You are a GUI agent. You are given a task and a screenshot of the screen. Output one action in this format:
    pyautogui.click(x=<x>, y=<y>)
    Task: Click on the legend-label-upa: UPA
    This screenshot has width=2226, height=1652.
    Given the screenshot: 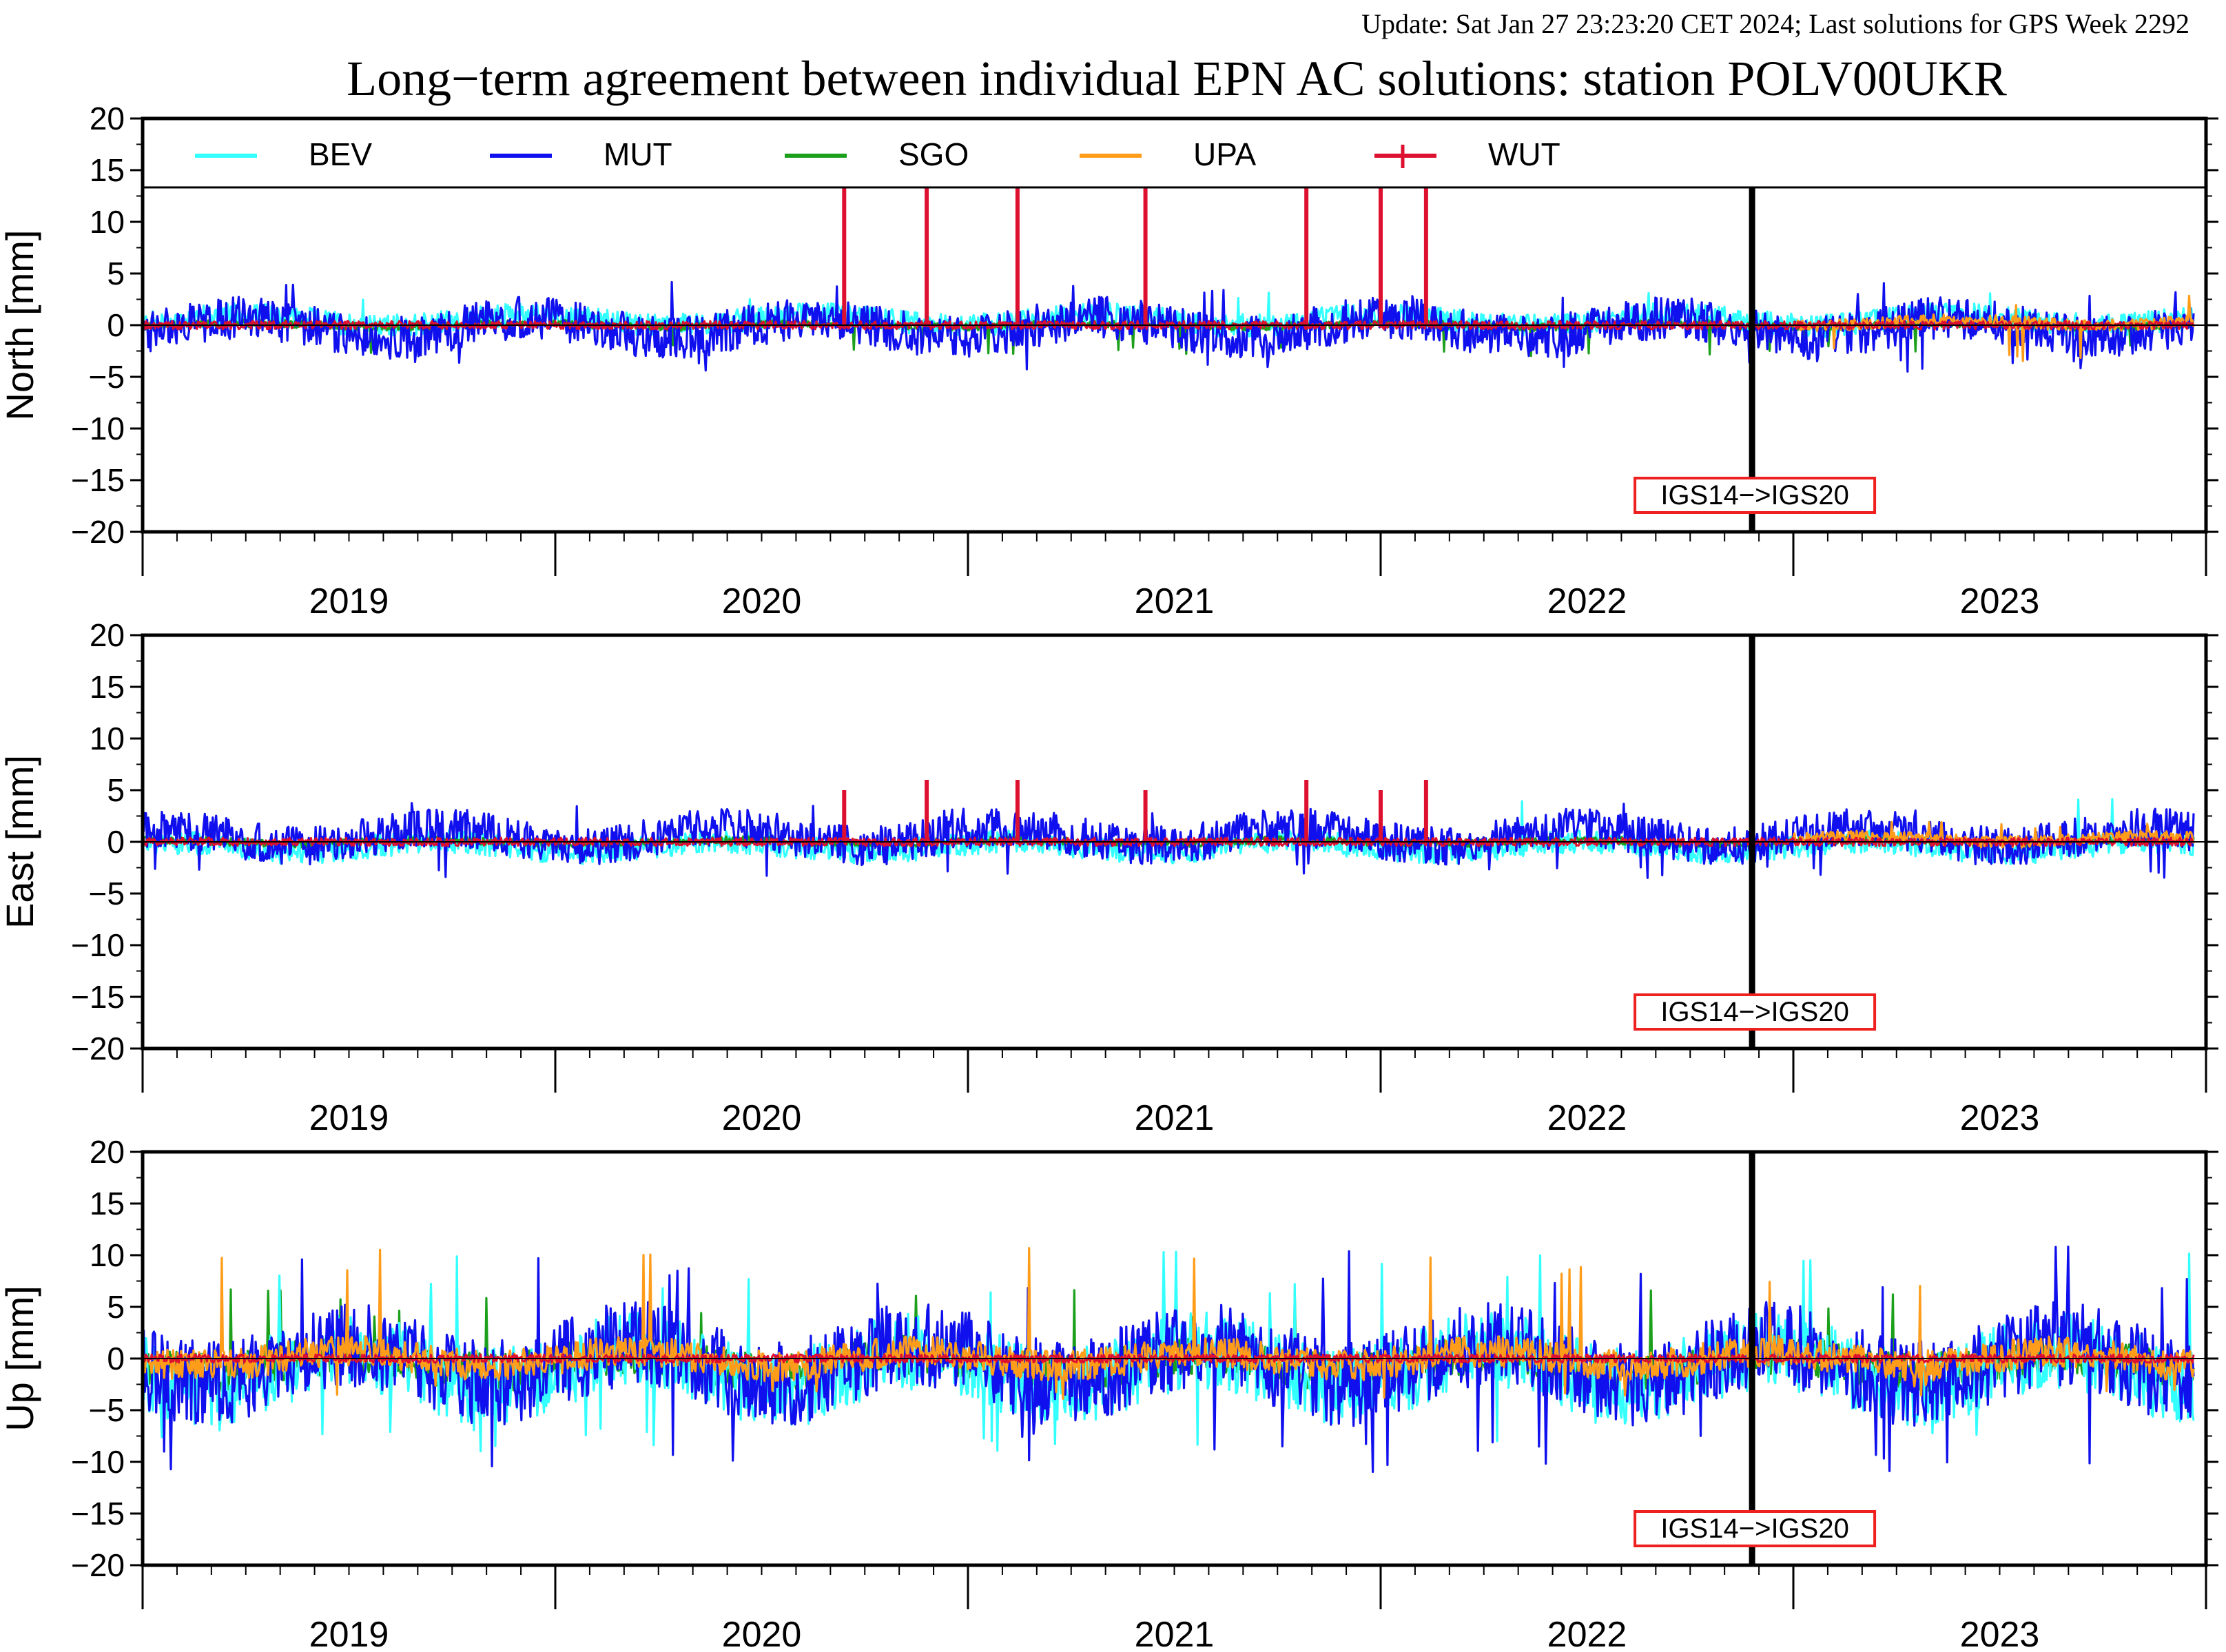 What is the action you would take?
    pyautogui.click(x=1224, y=154)
    